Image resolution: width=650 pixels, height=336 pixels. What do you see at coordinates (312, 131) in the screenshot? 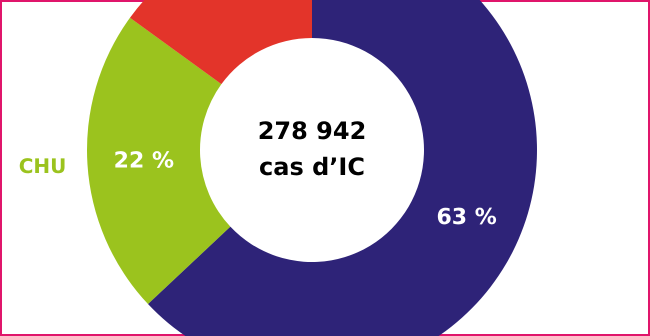
I see `text: 278 942` at bounding box center [312, 131].